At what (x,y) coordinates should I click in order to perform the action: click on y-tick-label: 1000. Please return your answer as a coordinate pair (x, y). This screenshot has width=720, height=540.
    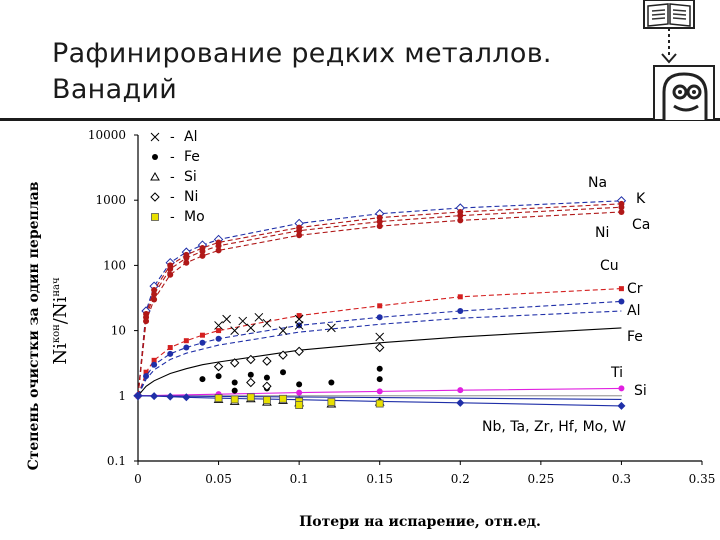
    Looking at the image, I should click on (110, 200).